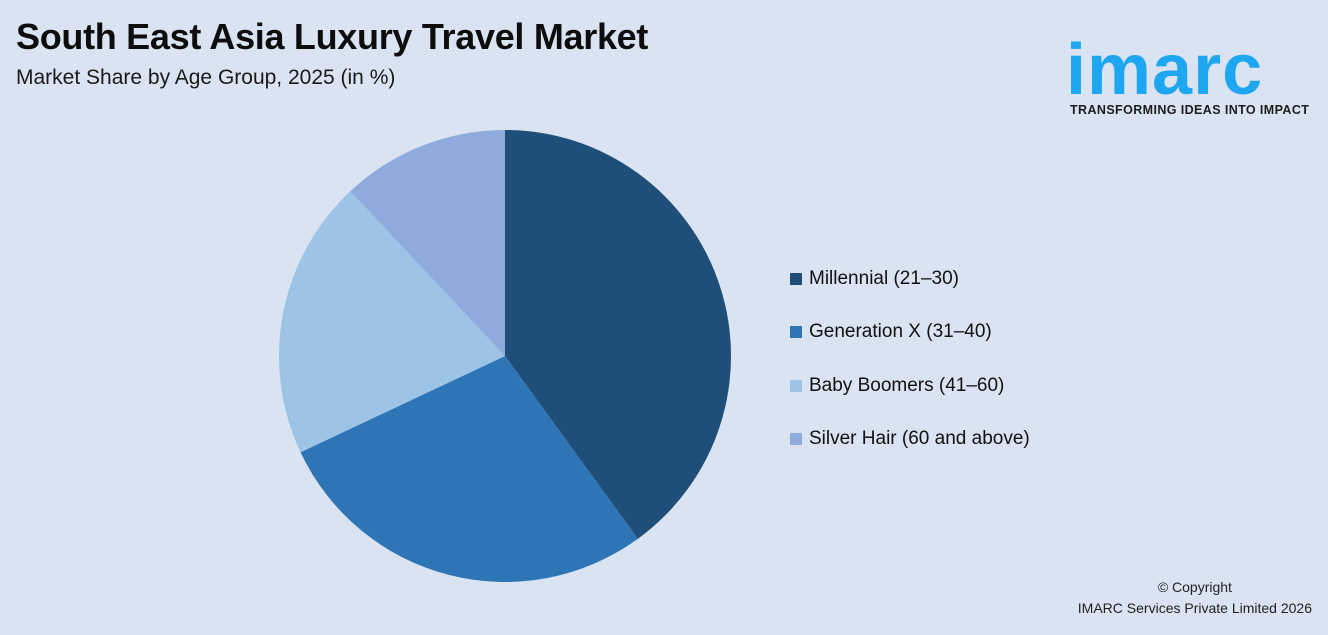  I want to click on chart-title: South East Asia Luxury Travel Market, so click(332, 36).